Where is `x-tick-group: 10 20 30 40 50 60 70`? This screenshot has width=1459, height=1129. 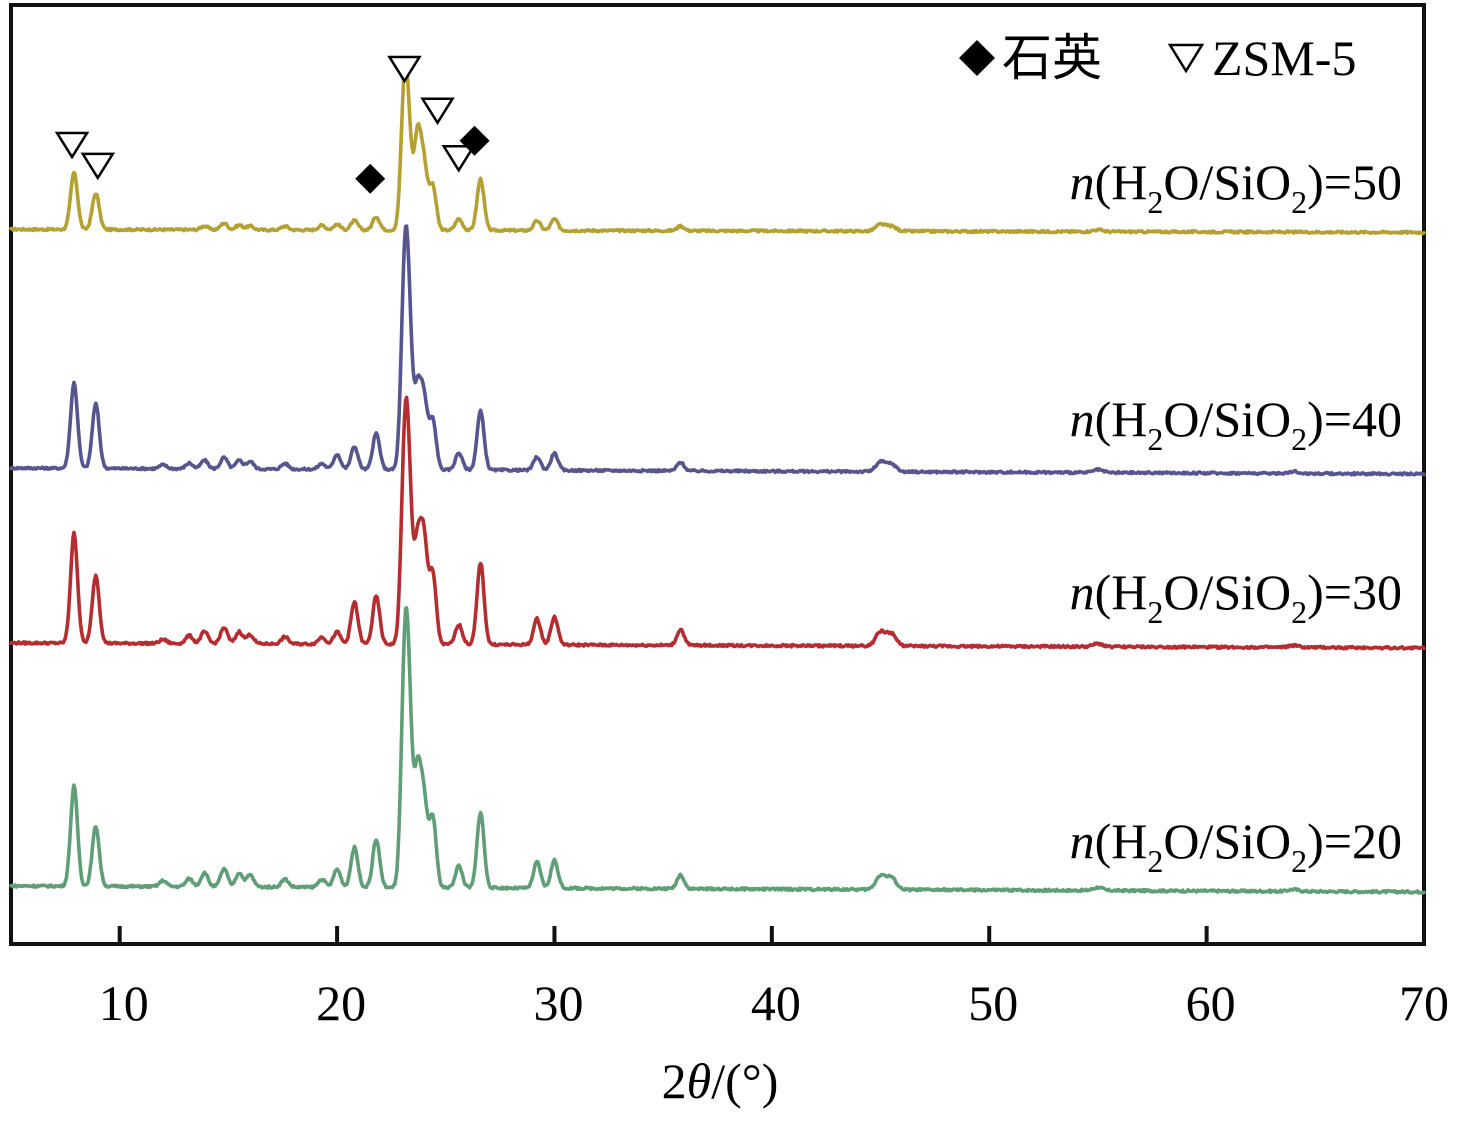
x-tick-group: 10 20 30 40 50 60 70 is located at coordinates (774, 978).